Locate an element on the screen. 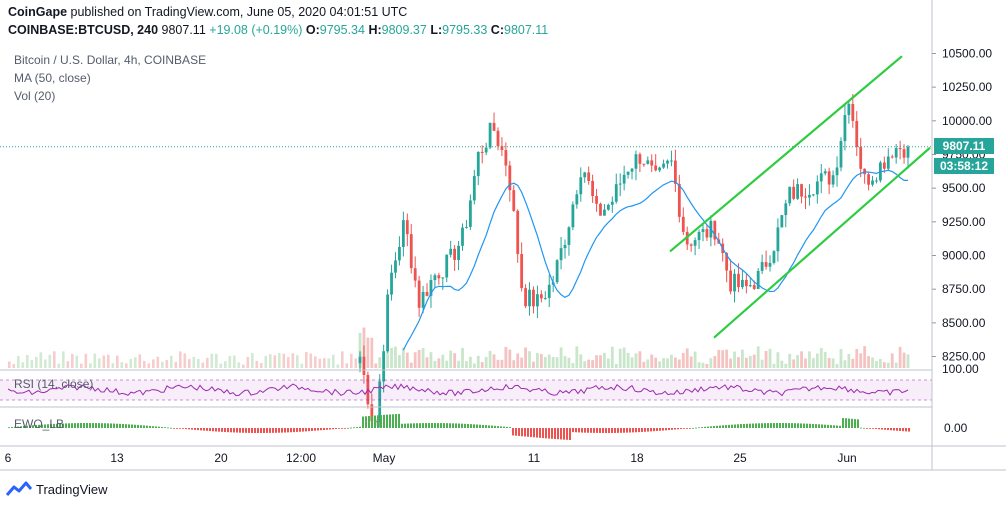 The width and height of the screenshot is (1006, 507). volume-legend: Vol (20) is located at coordinates (35, 96).